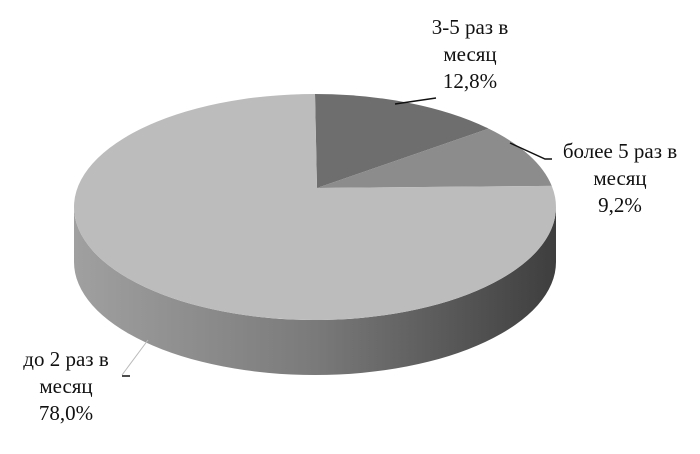  Describe the element at coordinates (66, 359) in the screenshot. I see `label-line: до 2 раз в` at that location.